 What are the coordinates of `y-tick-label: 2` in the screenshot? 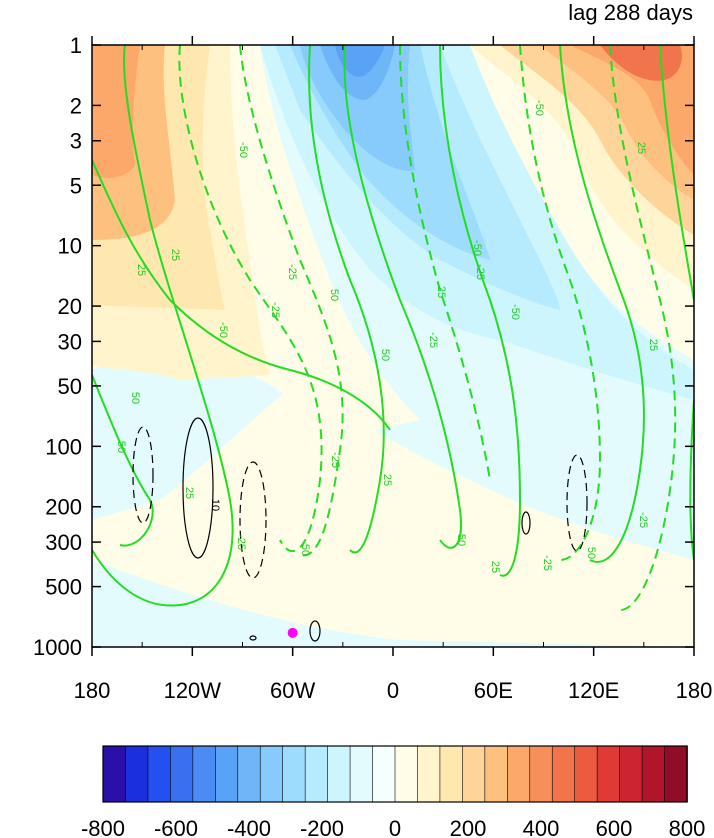 It's located at (76, 105).